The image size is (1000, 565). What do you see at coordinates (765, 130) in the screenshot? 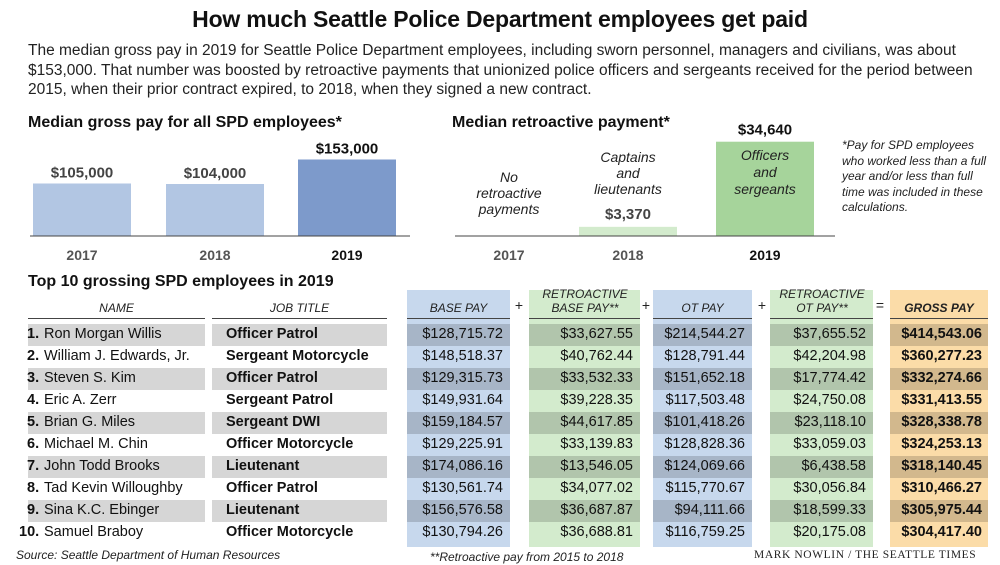
I see `retro-value-label: $34,640` at bounding box center [765, 130].